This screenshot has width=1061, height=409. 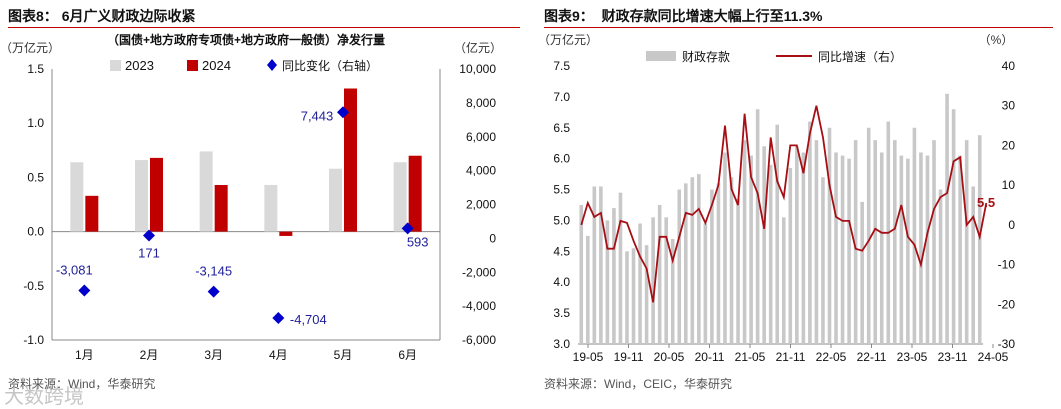 What do you see at coordinates (1009, 106) in the screenshot?
I see `right-y-tick-label: 30` at bounding box center [1009, 106].